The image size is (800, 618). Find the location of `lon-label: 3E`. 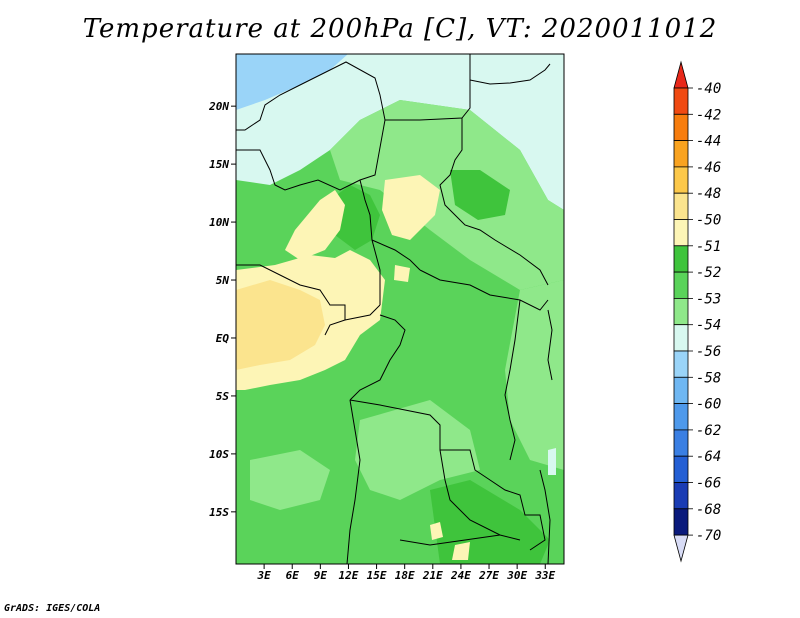

lon-label: 3E is located at coordinates (263, 575).